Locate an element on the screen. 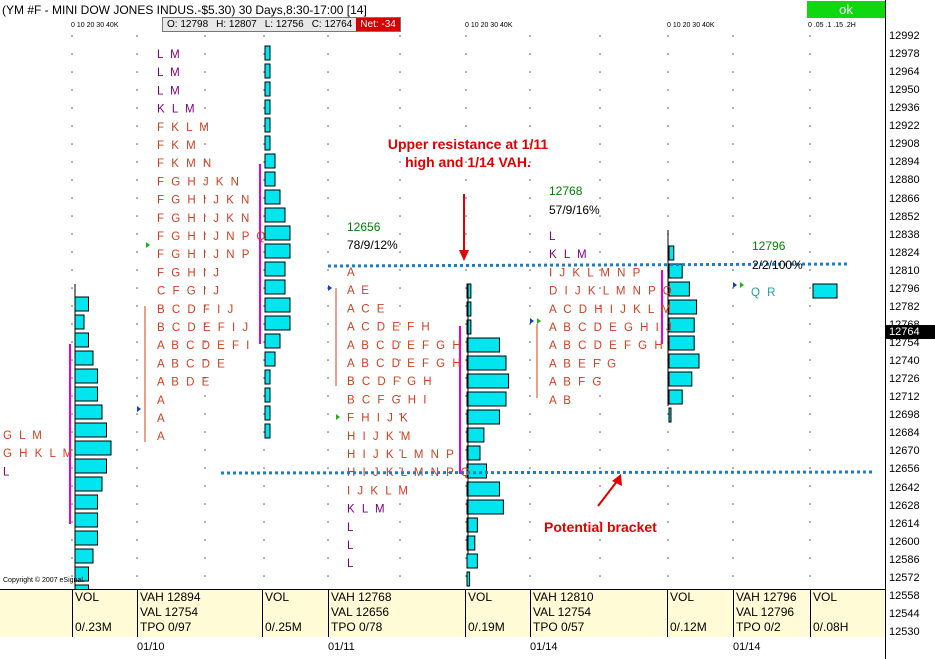 Image resolution: width=935 pixels, height=659 pixels. tpo-row: F K L M is located at coordinates (184, 128).